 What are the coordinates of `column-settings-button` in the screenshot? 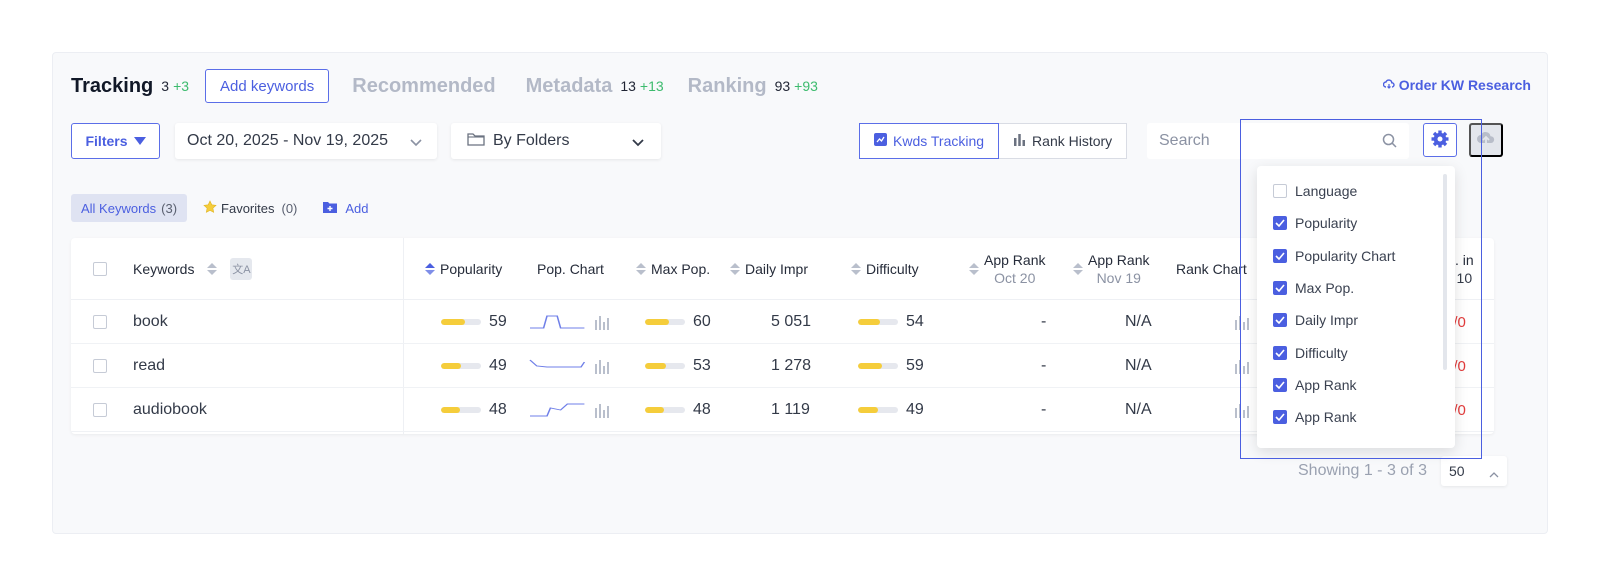 It's located at (1440, 140).